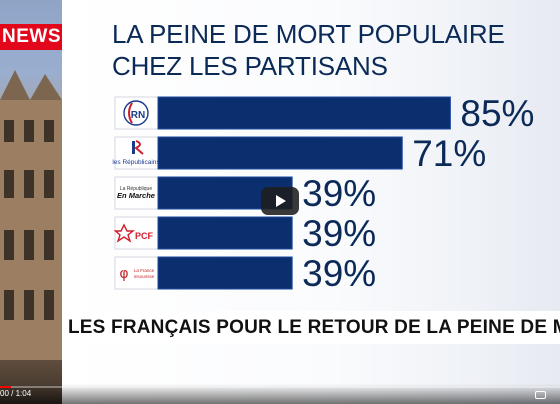 Image resolution: width=560 pixels, height=404 pixels. I want to click on play-icon, so click(281, 201).